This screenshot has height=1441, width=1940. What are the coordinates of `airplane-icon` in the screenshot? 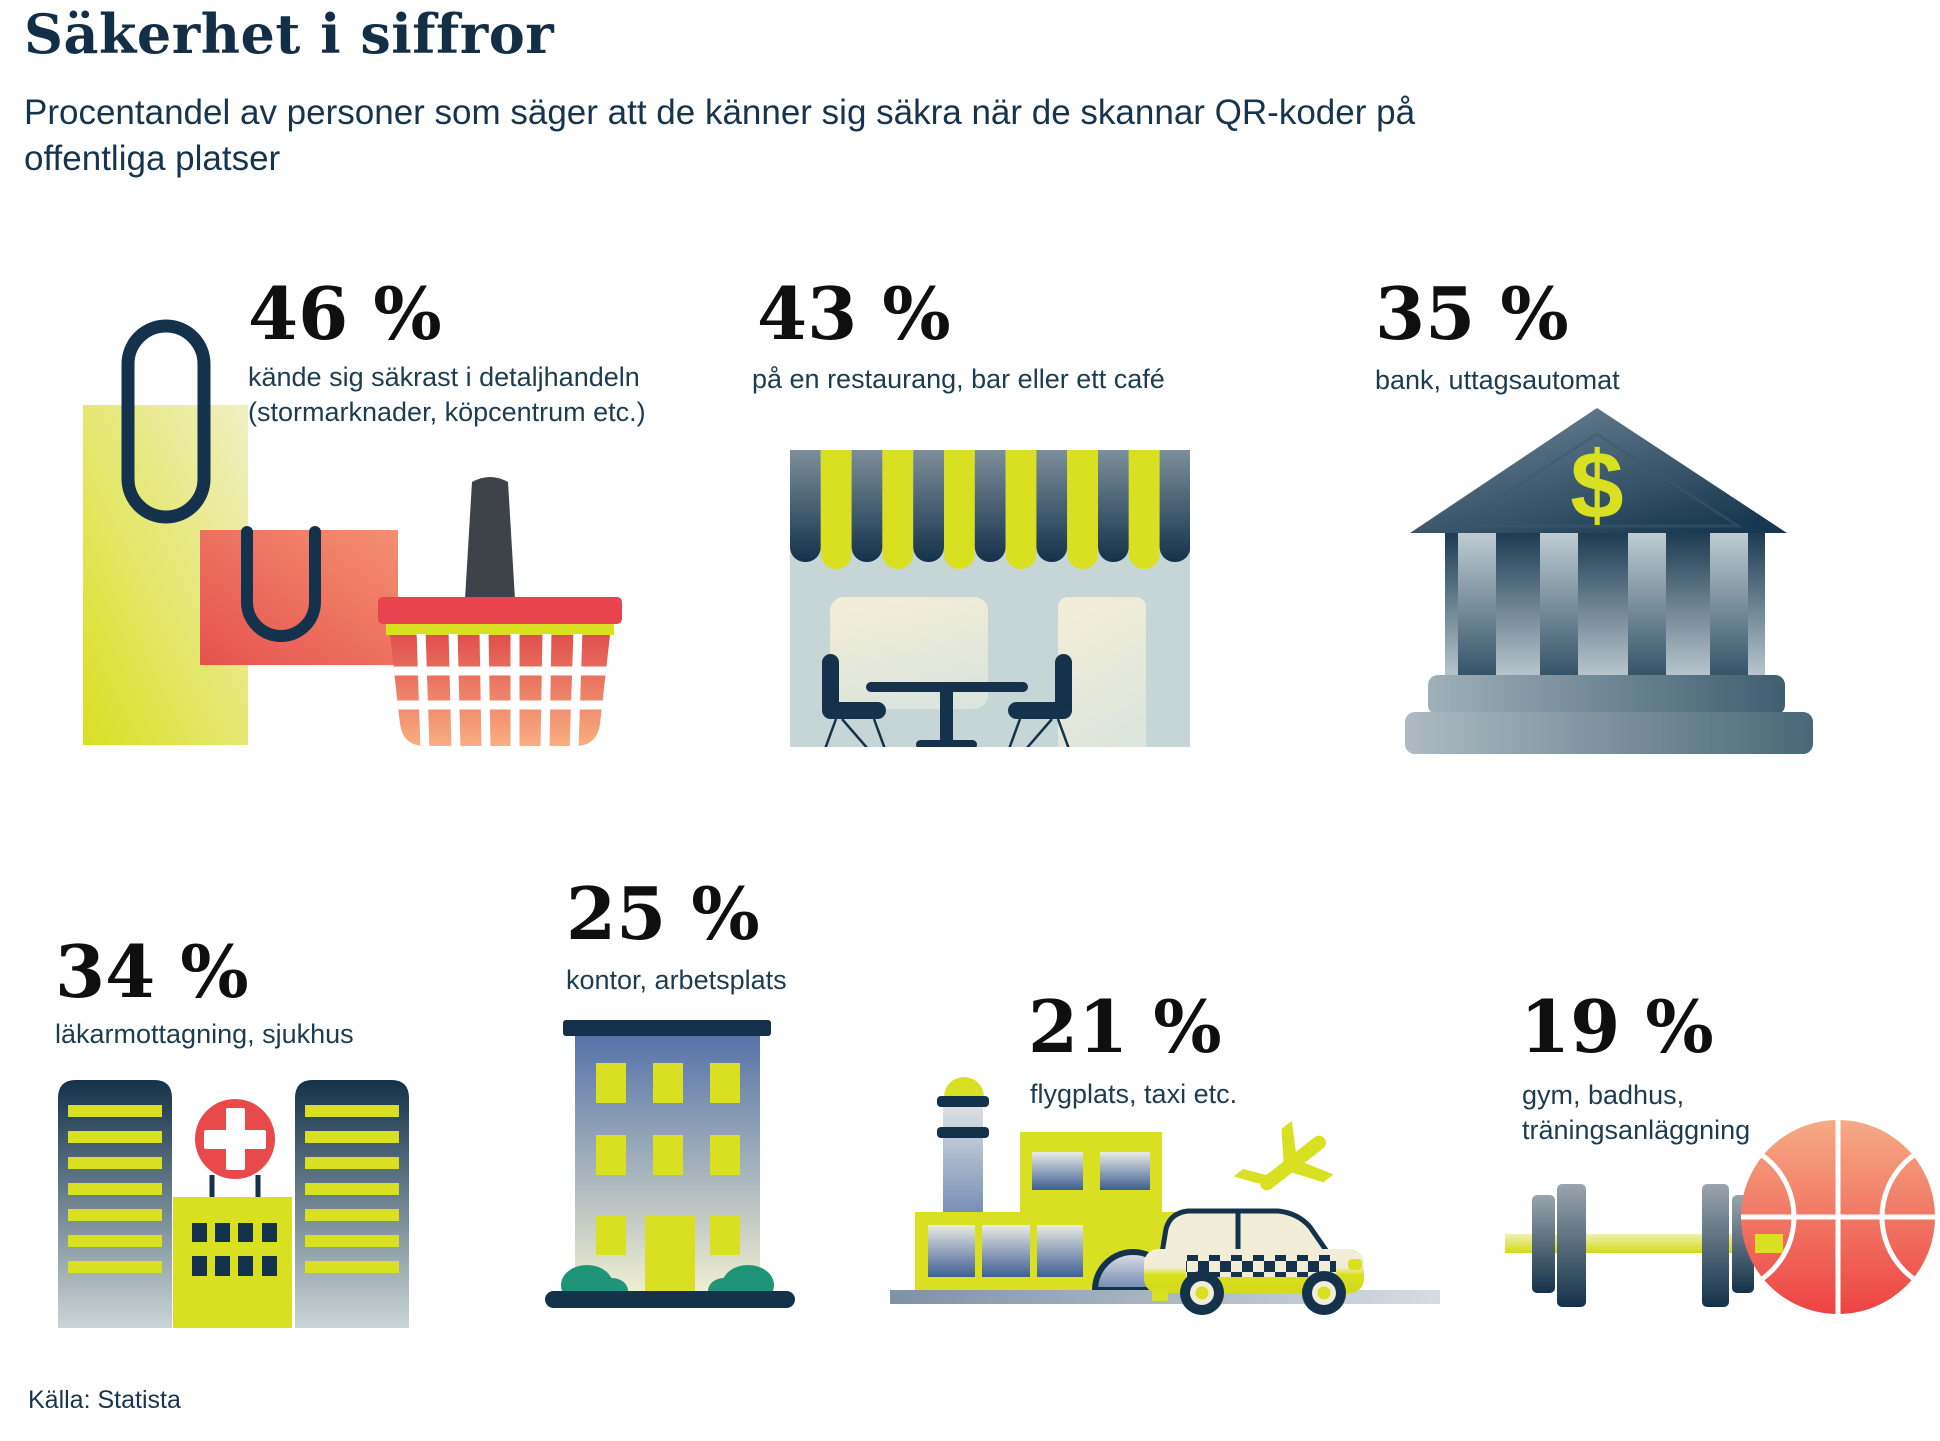 It's located at (1283, 1155).